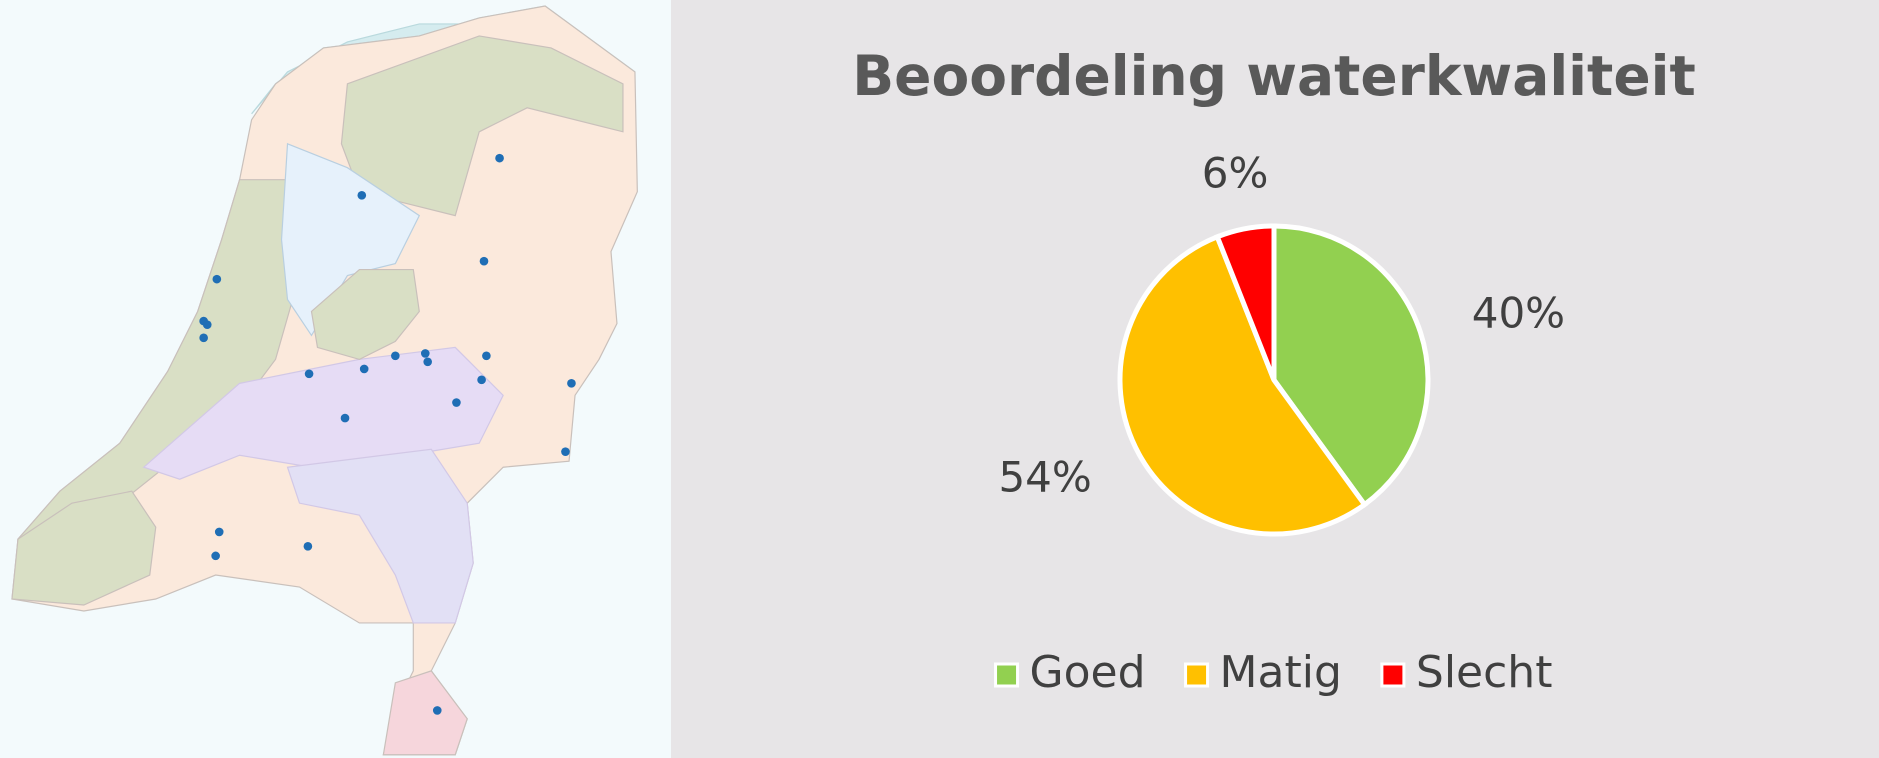 This screenshot has width=1879, height=758. Describe the element at coordinates (380, 536) in the screenshot. I see `south-river` at that location.